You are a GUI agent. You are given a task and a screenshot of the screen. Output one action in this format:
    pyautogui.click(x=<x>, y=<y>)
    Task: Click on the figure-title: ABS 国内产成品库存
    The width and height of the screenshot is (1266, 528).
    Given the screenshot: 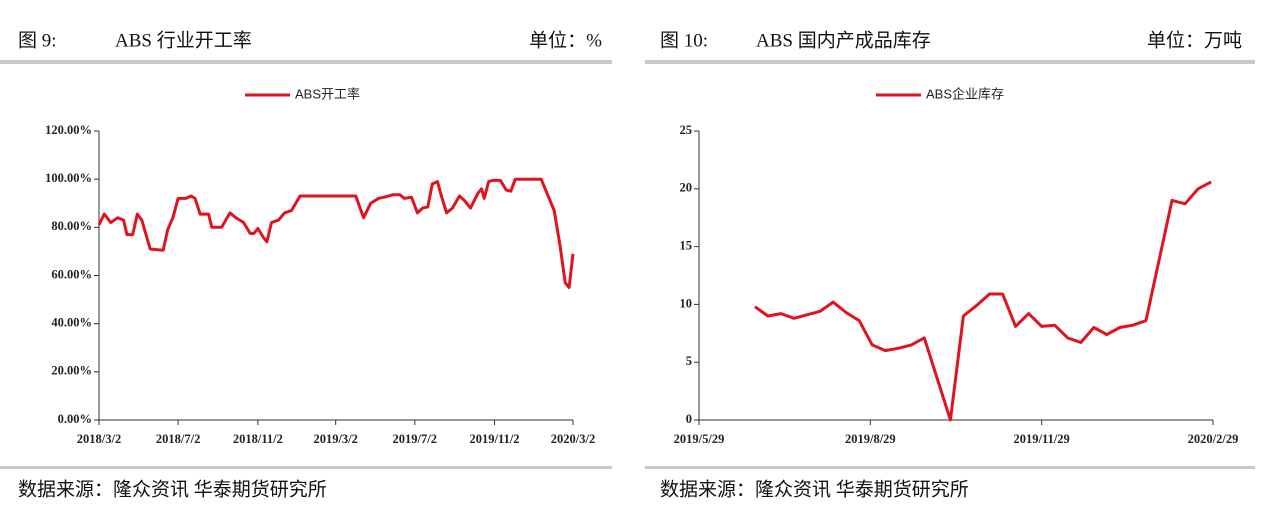 What is the action you would take?
    pyautogui.click(x=843, y=40)
    